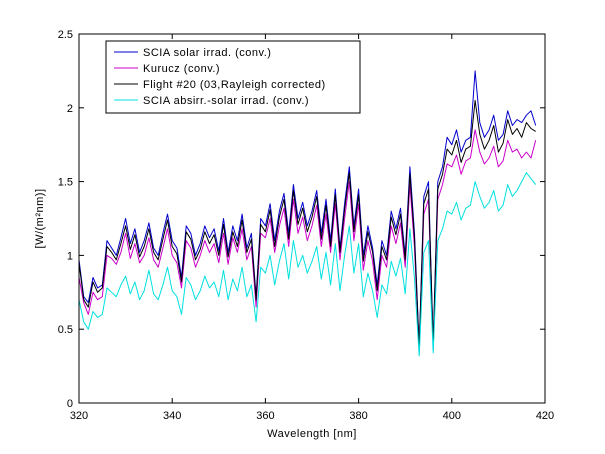 Image resolution: width=605 pixels, height=454 pixels. What do you see at coordinates (207, 53) in the screenshot?
I see `legend-label-0: SCIA solar irrad. (conv.)` at bounding box center [207, 53].